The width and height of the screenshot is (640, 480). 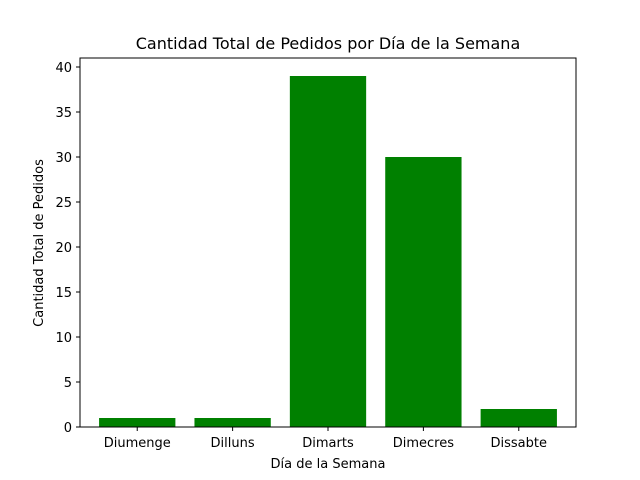 I want to click on x-ticks-layer: Diumenge Dilluns Dimarts Dimecres Dissabte, so click(x=325, y=439).